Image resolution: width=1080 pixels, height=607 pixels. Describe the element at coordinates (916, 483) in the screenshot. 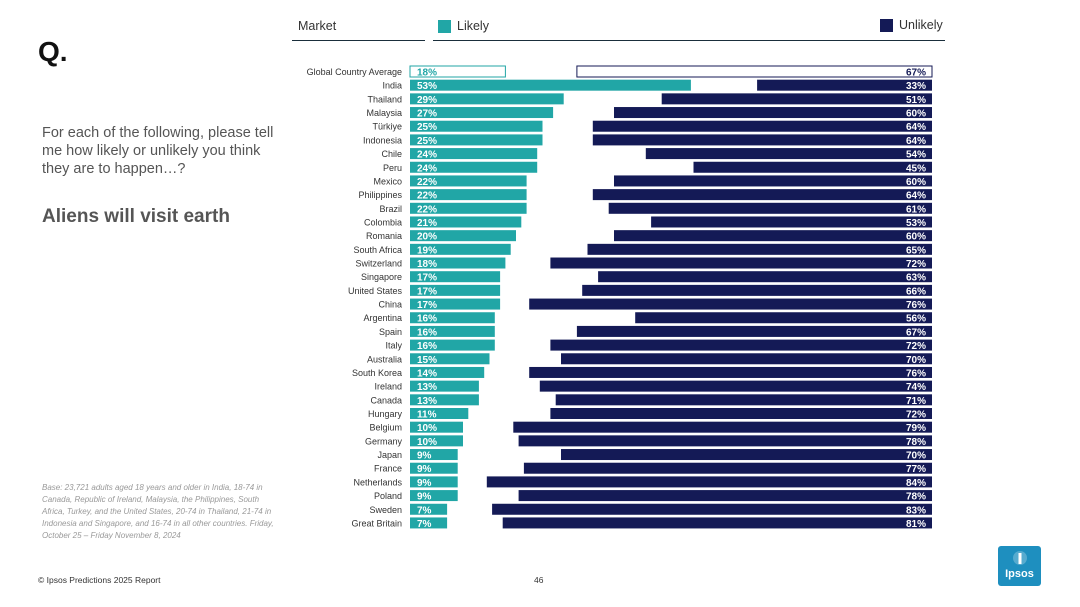

I see `unlikely-value-30: 84%` at that location.